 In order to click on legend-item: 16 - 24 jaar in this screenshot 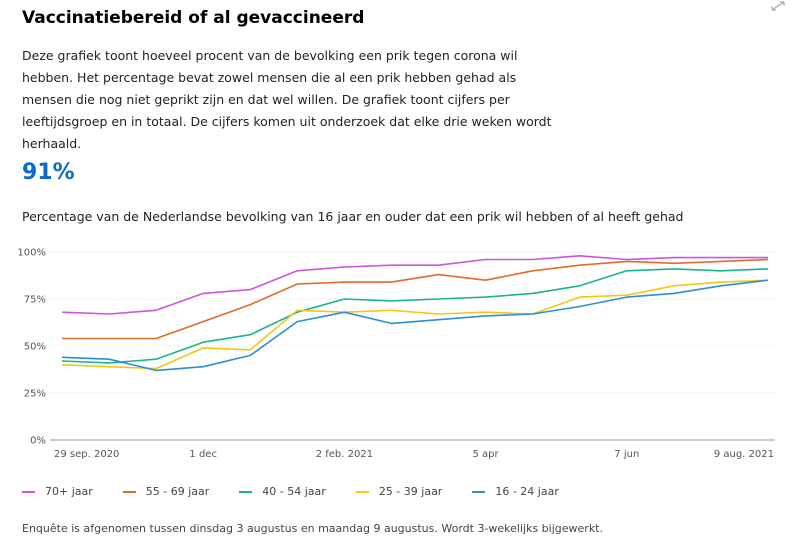, I will do `click(515, 491)`.